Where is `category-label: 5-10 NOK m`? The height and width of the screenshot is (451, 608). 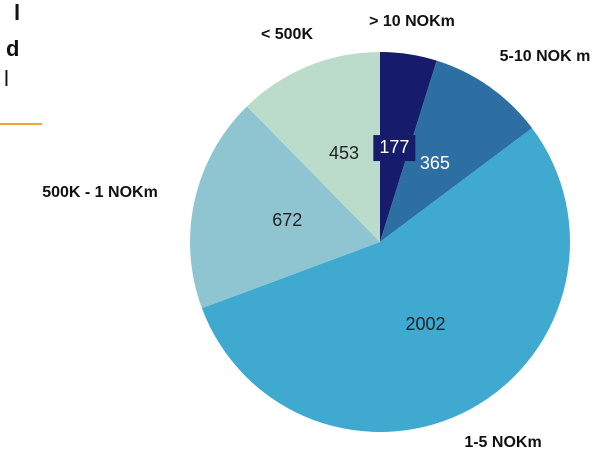 category-label: 5-10 NOK m is located at coordinates (545, 56).